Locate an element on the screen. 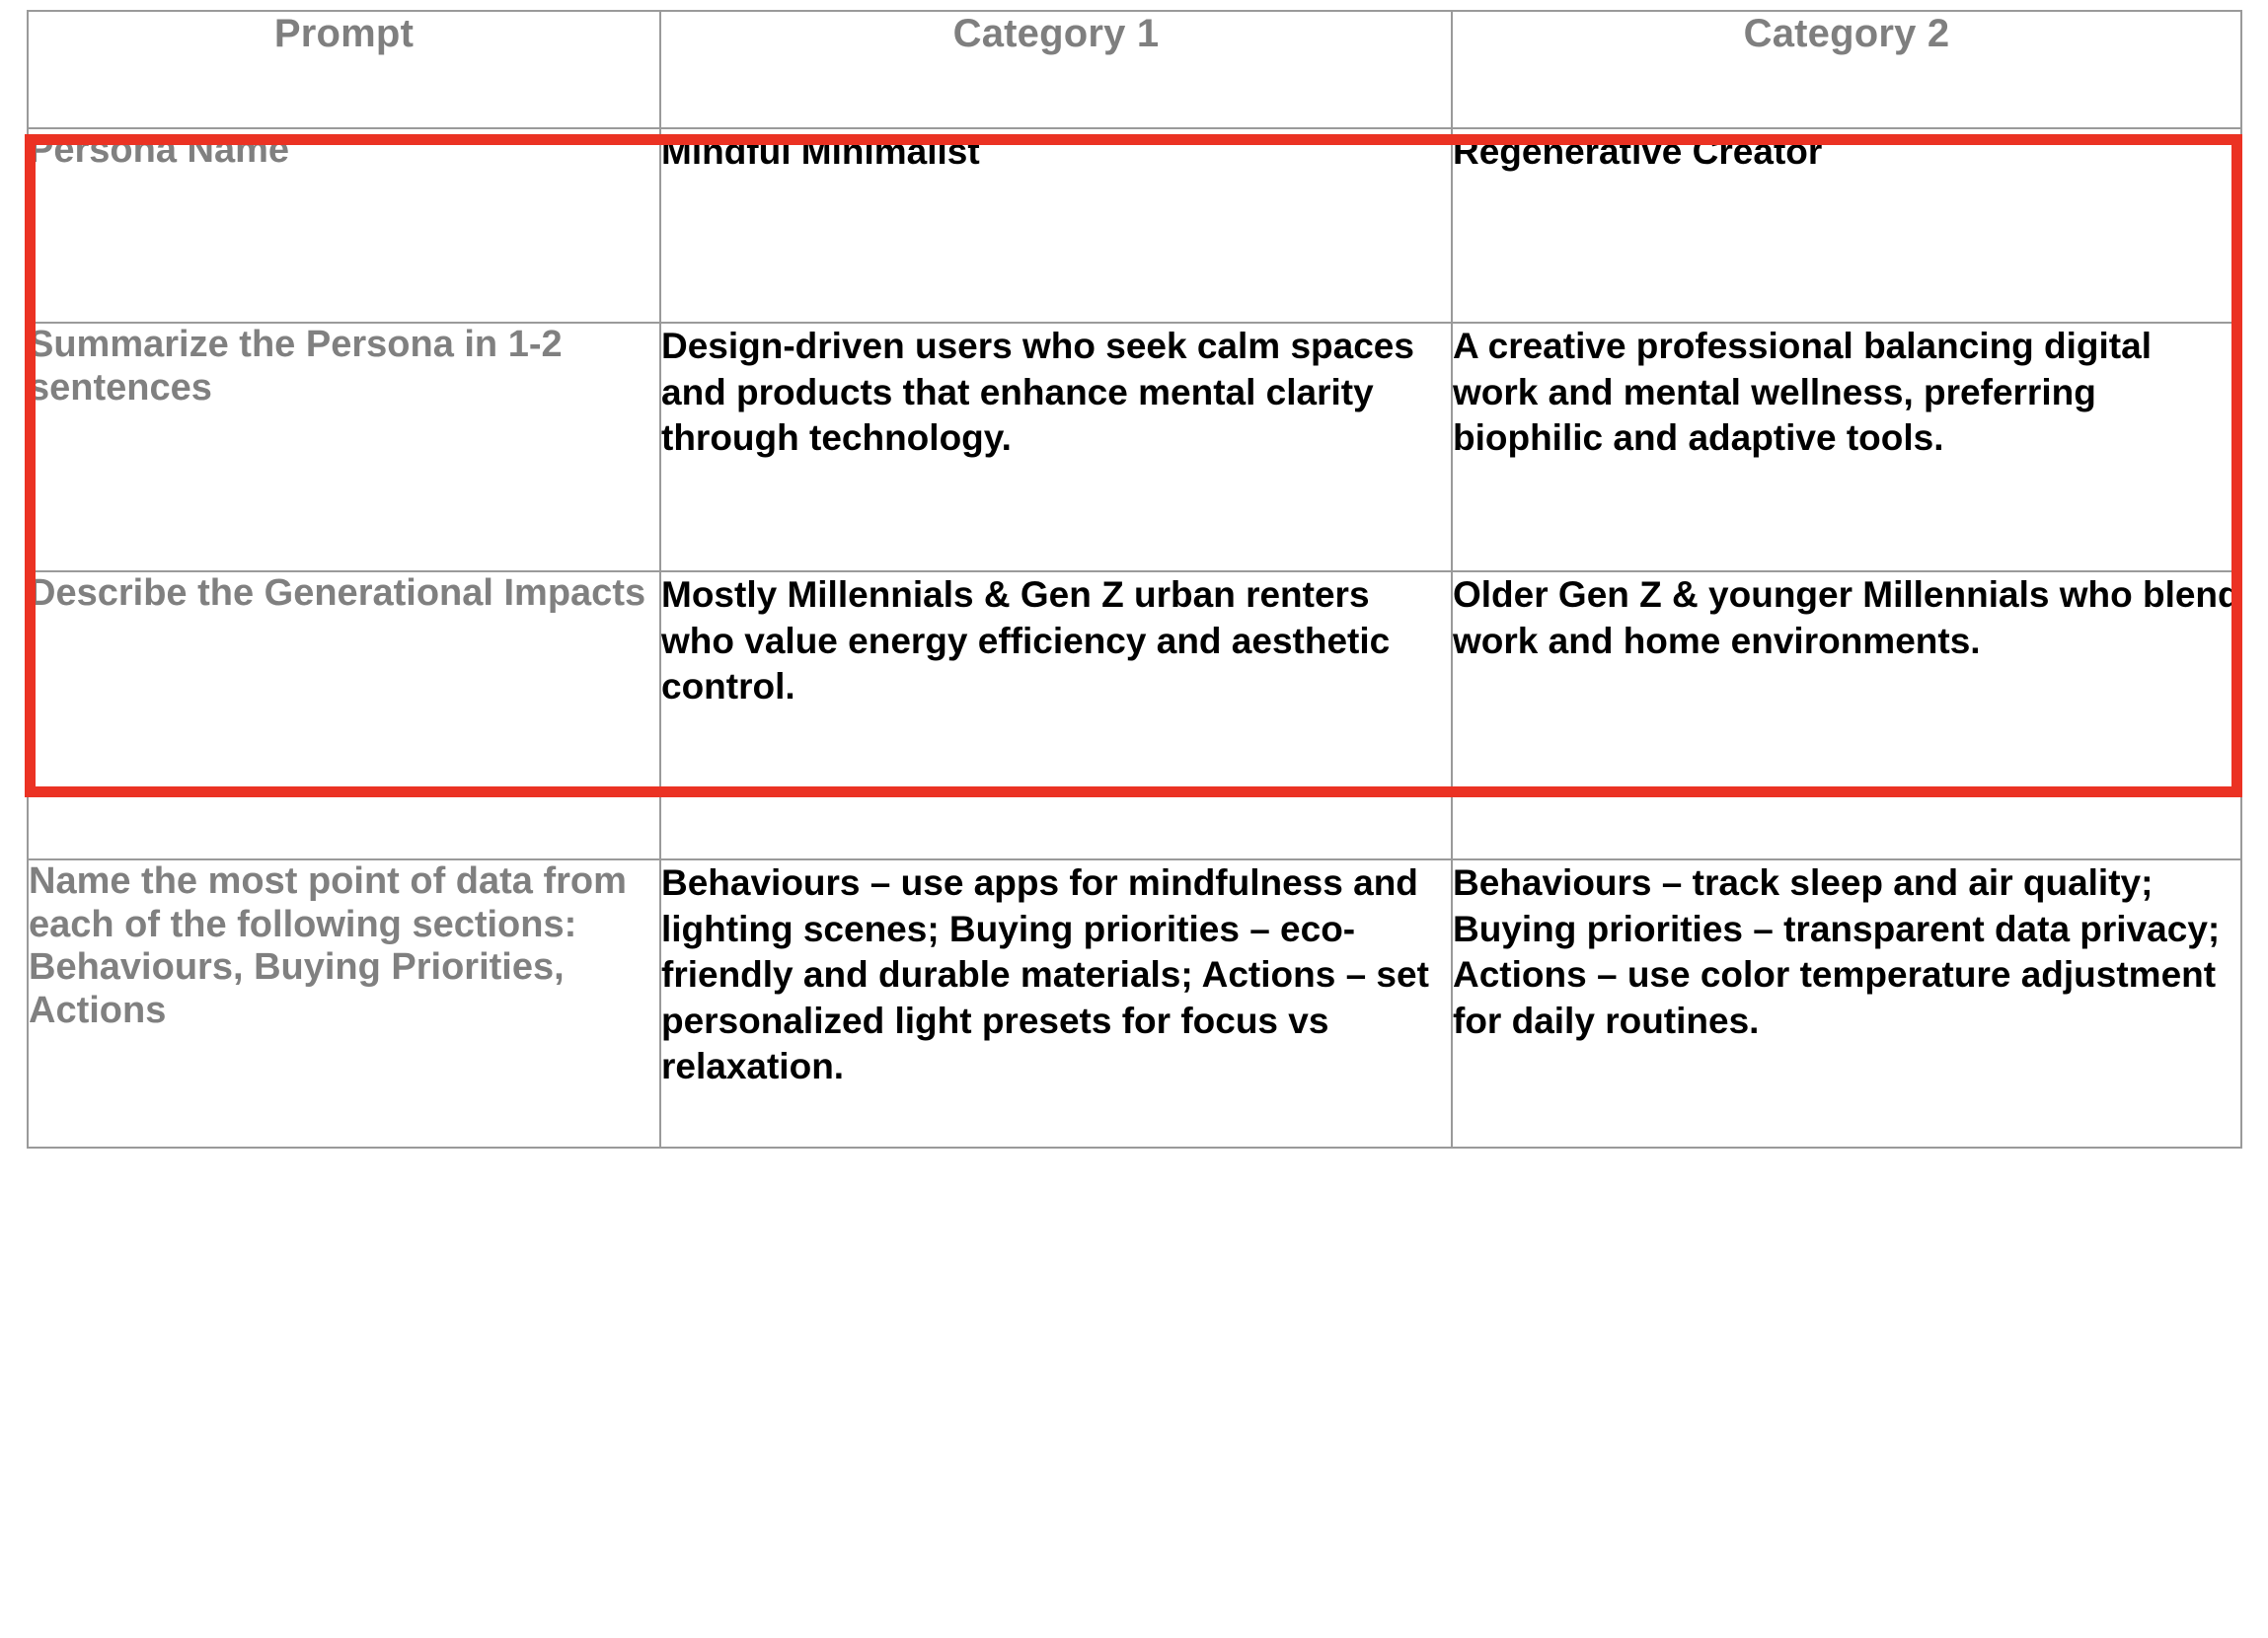  prompt-text: Persona Name is located at coordinates (159, 150).